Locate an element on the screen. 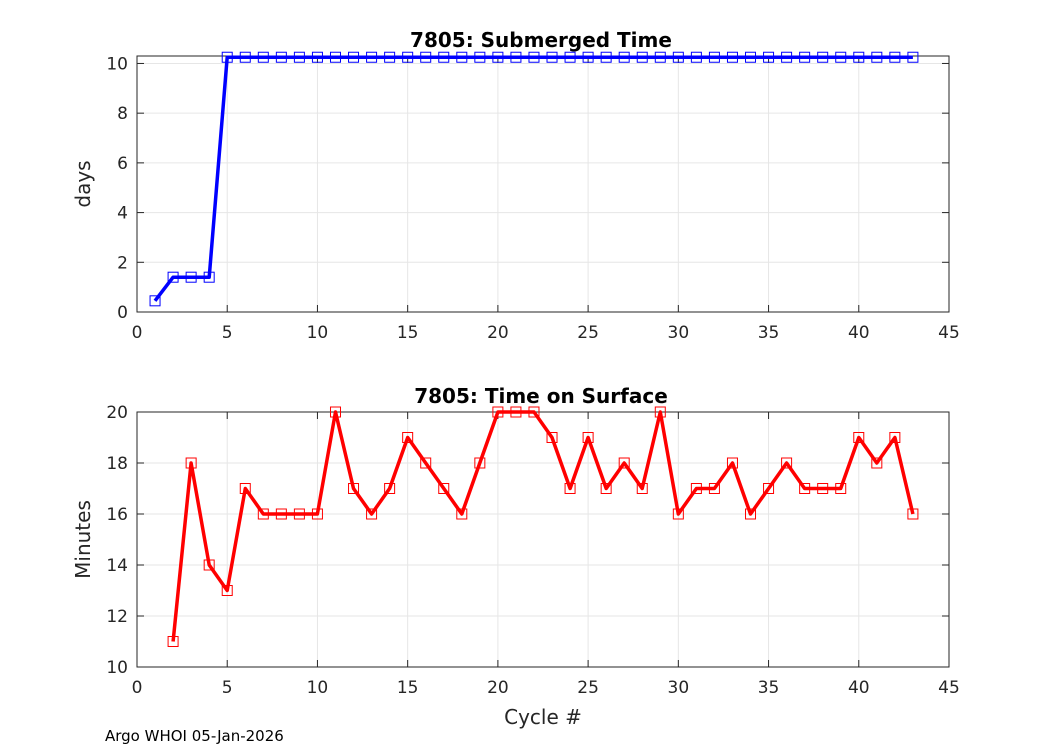 This screenshot has height=750, width=1050. footer-credit: Argo WHOI 05-Jan-2026 is located at coordinates (194, 736).